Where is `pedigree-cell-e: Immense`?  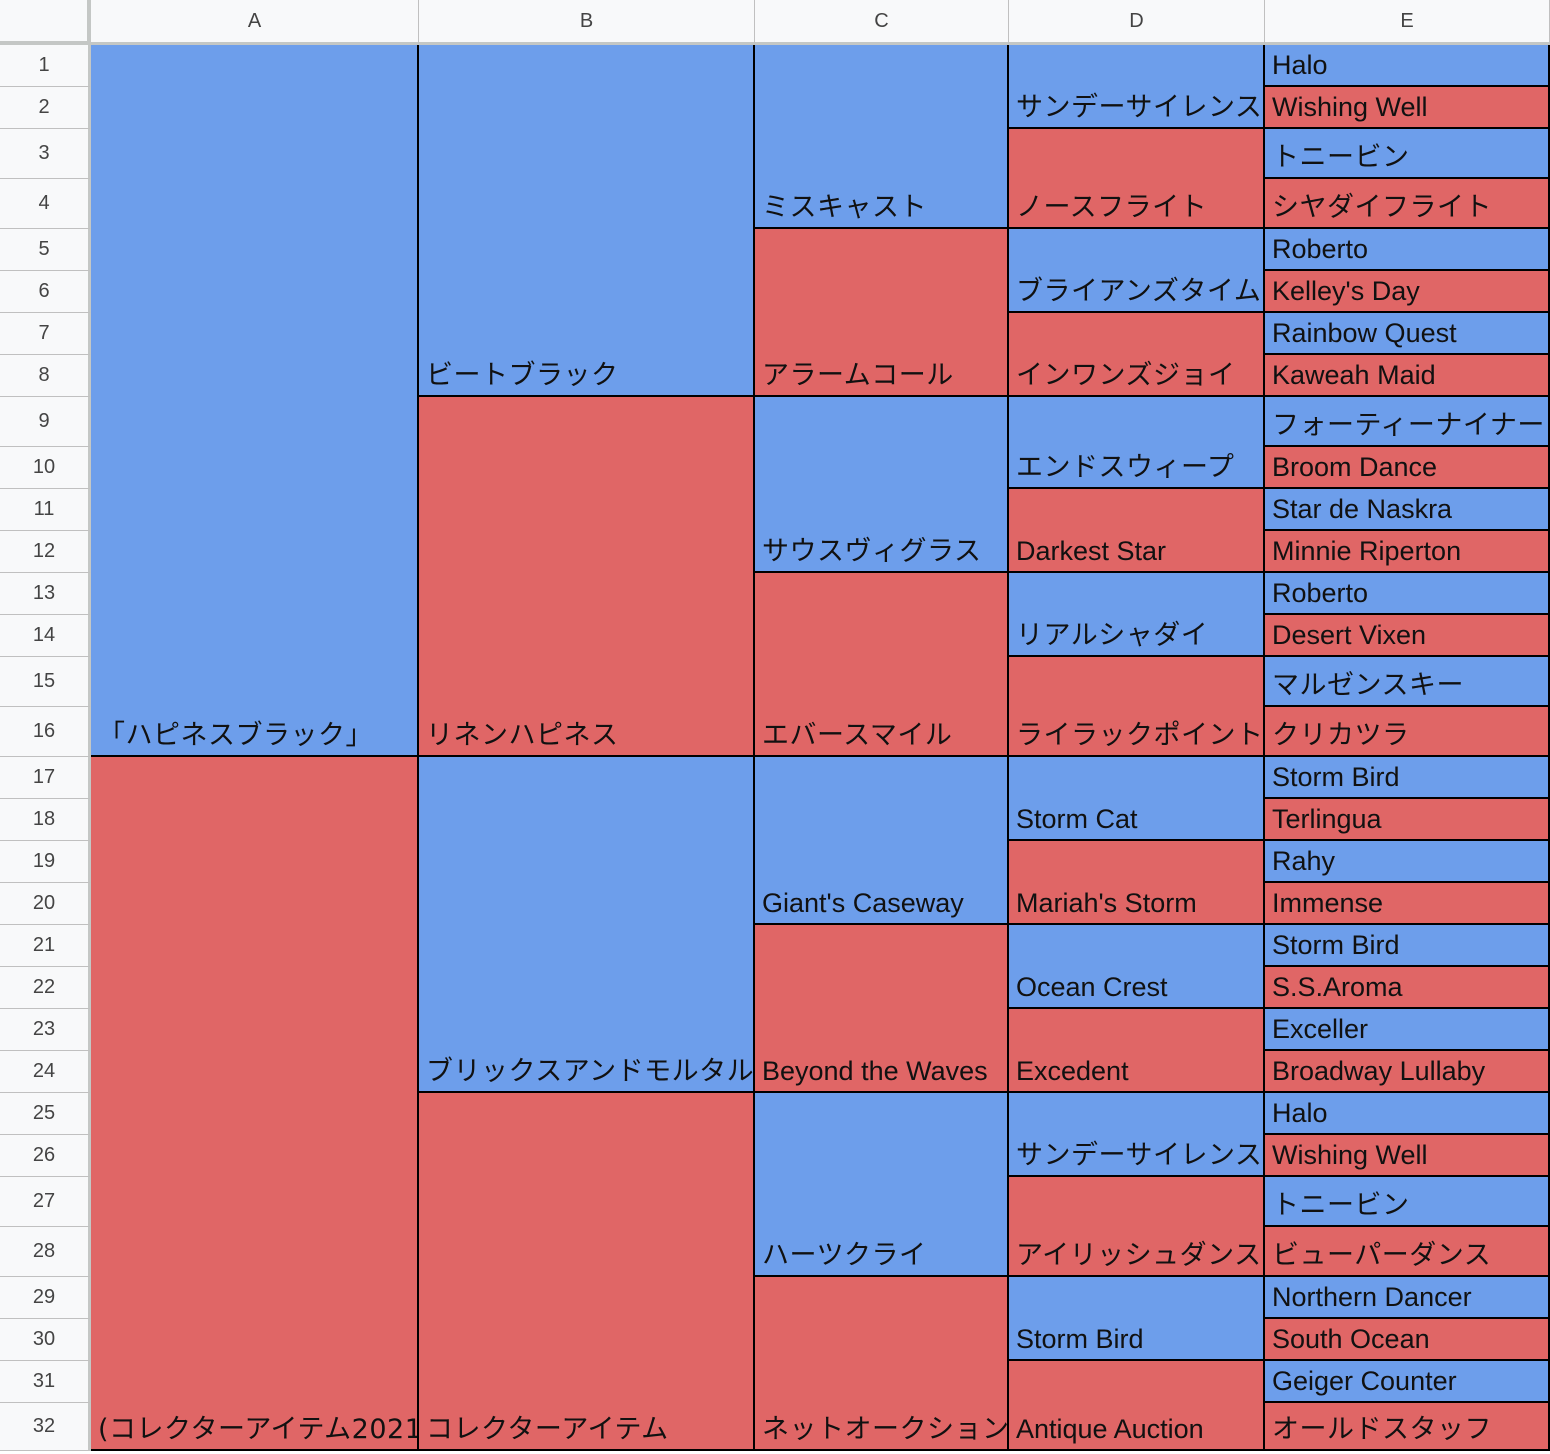 pedigree-cell-e: Immense is located at coordinates (1407, 904).